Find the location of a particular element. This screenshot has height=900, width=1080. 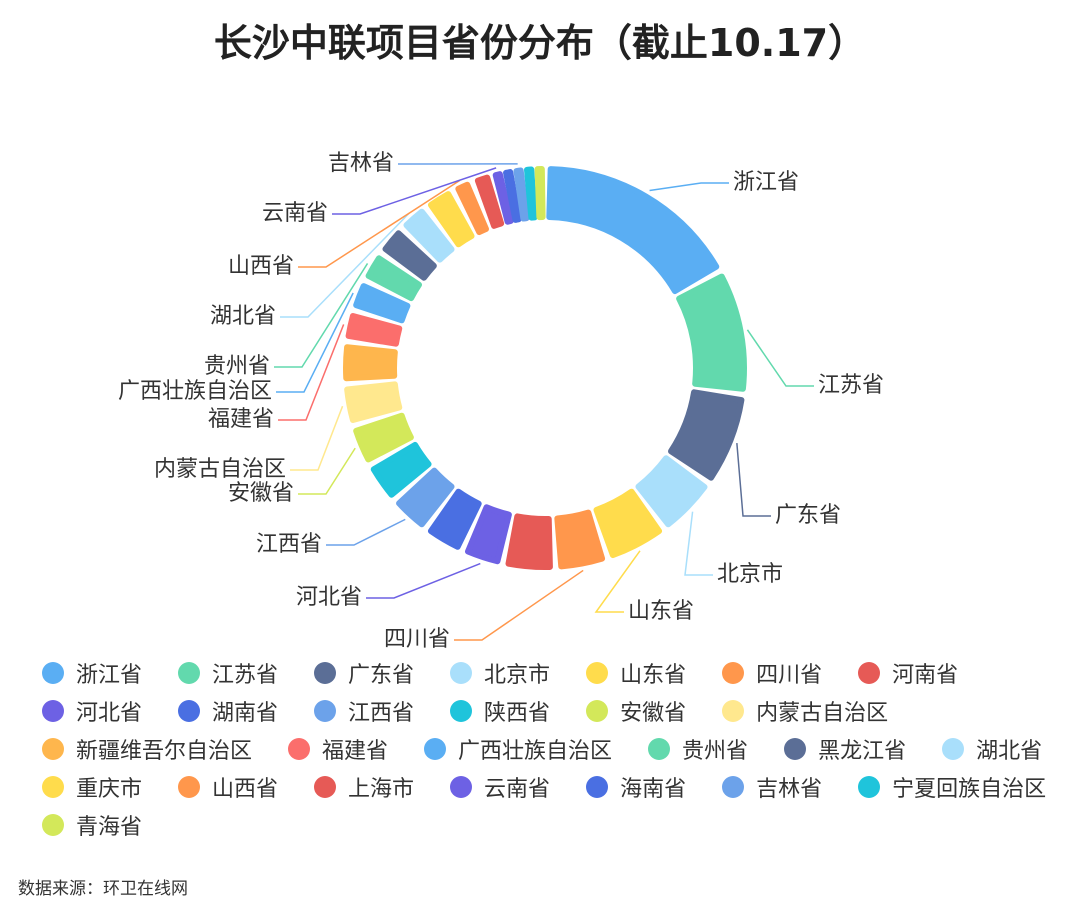

legend-item: 海南省 is located at coordinates (636, 788).